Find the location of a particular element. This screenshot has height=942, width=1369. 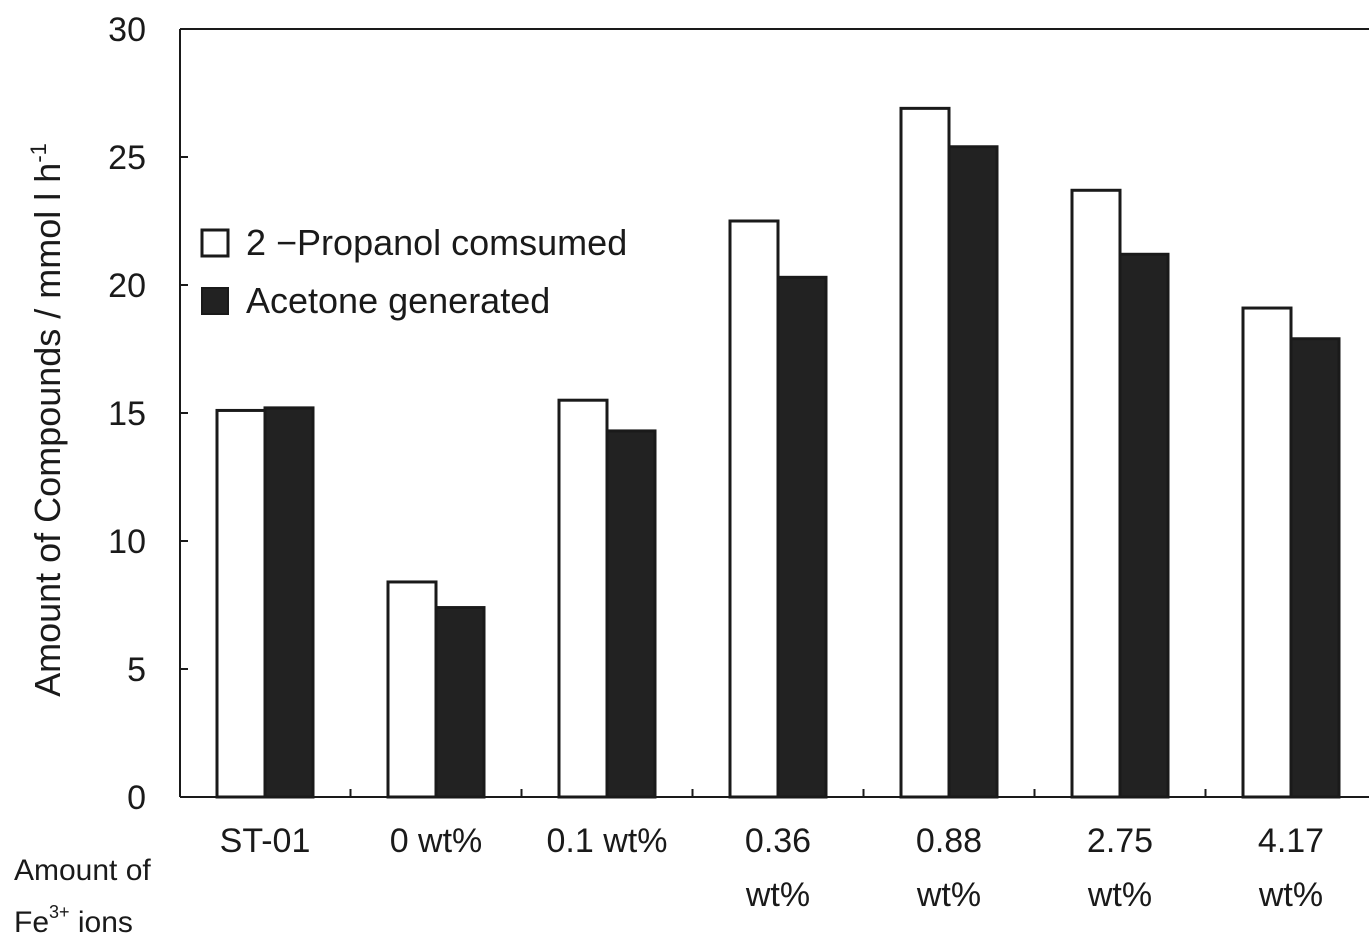

x-category-label: 0.88 is located at coordinates (949, 841).